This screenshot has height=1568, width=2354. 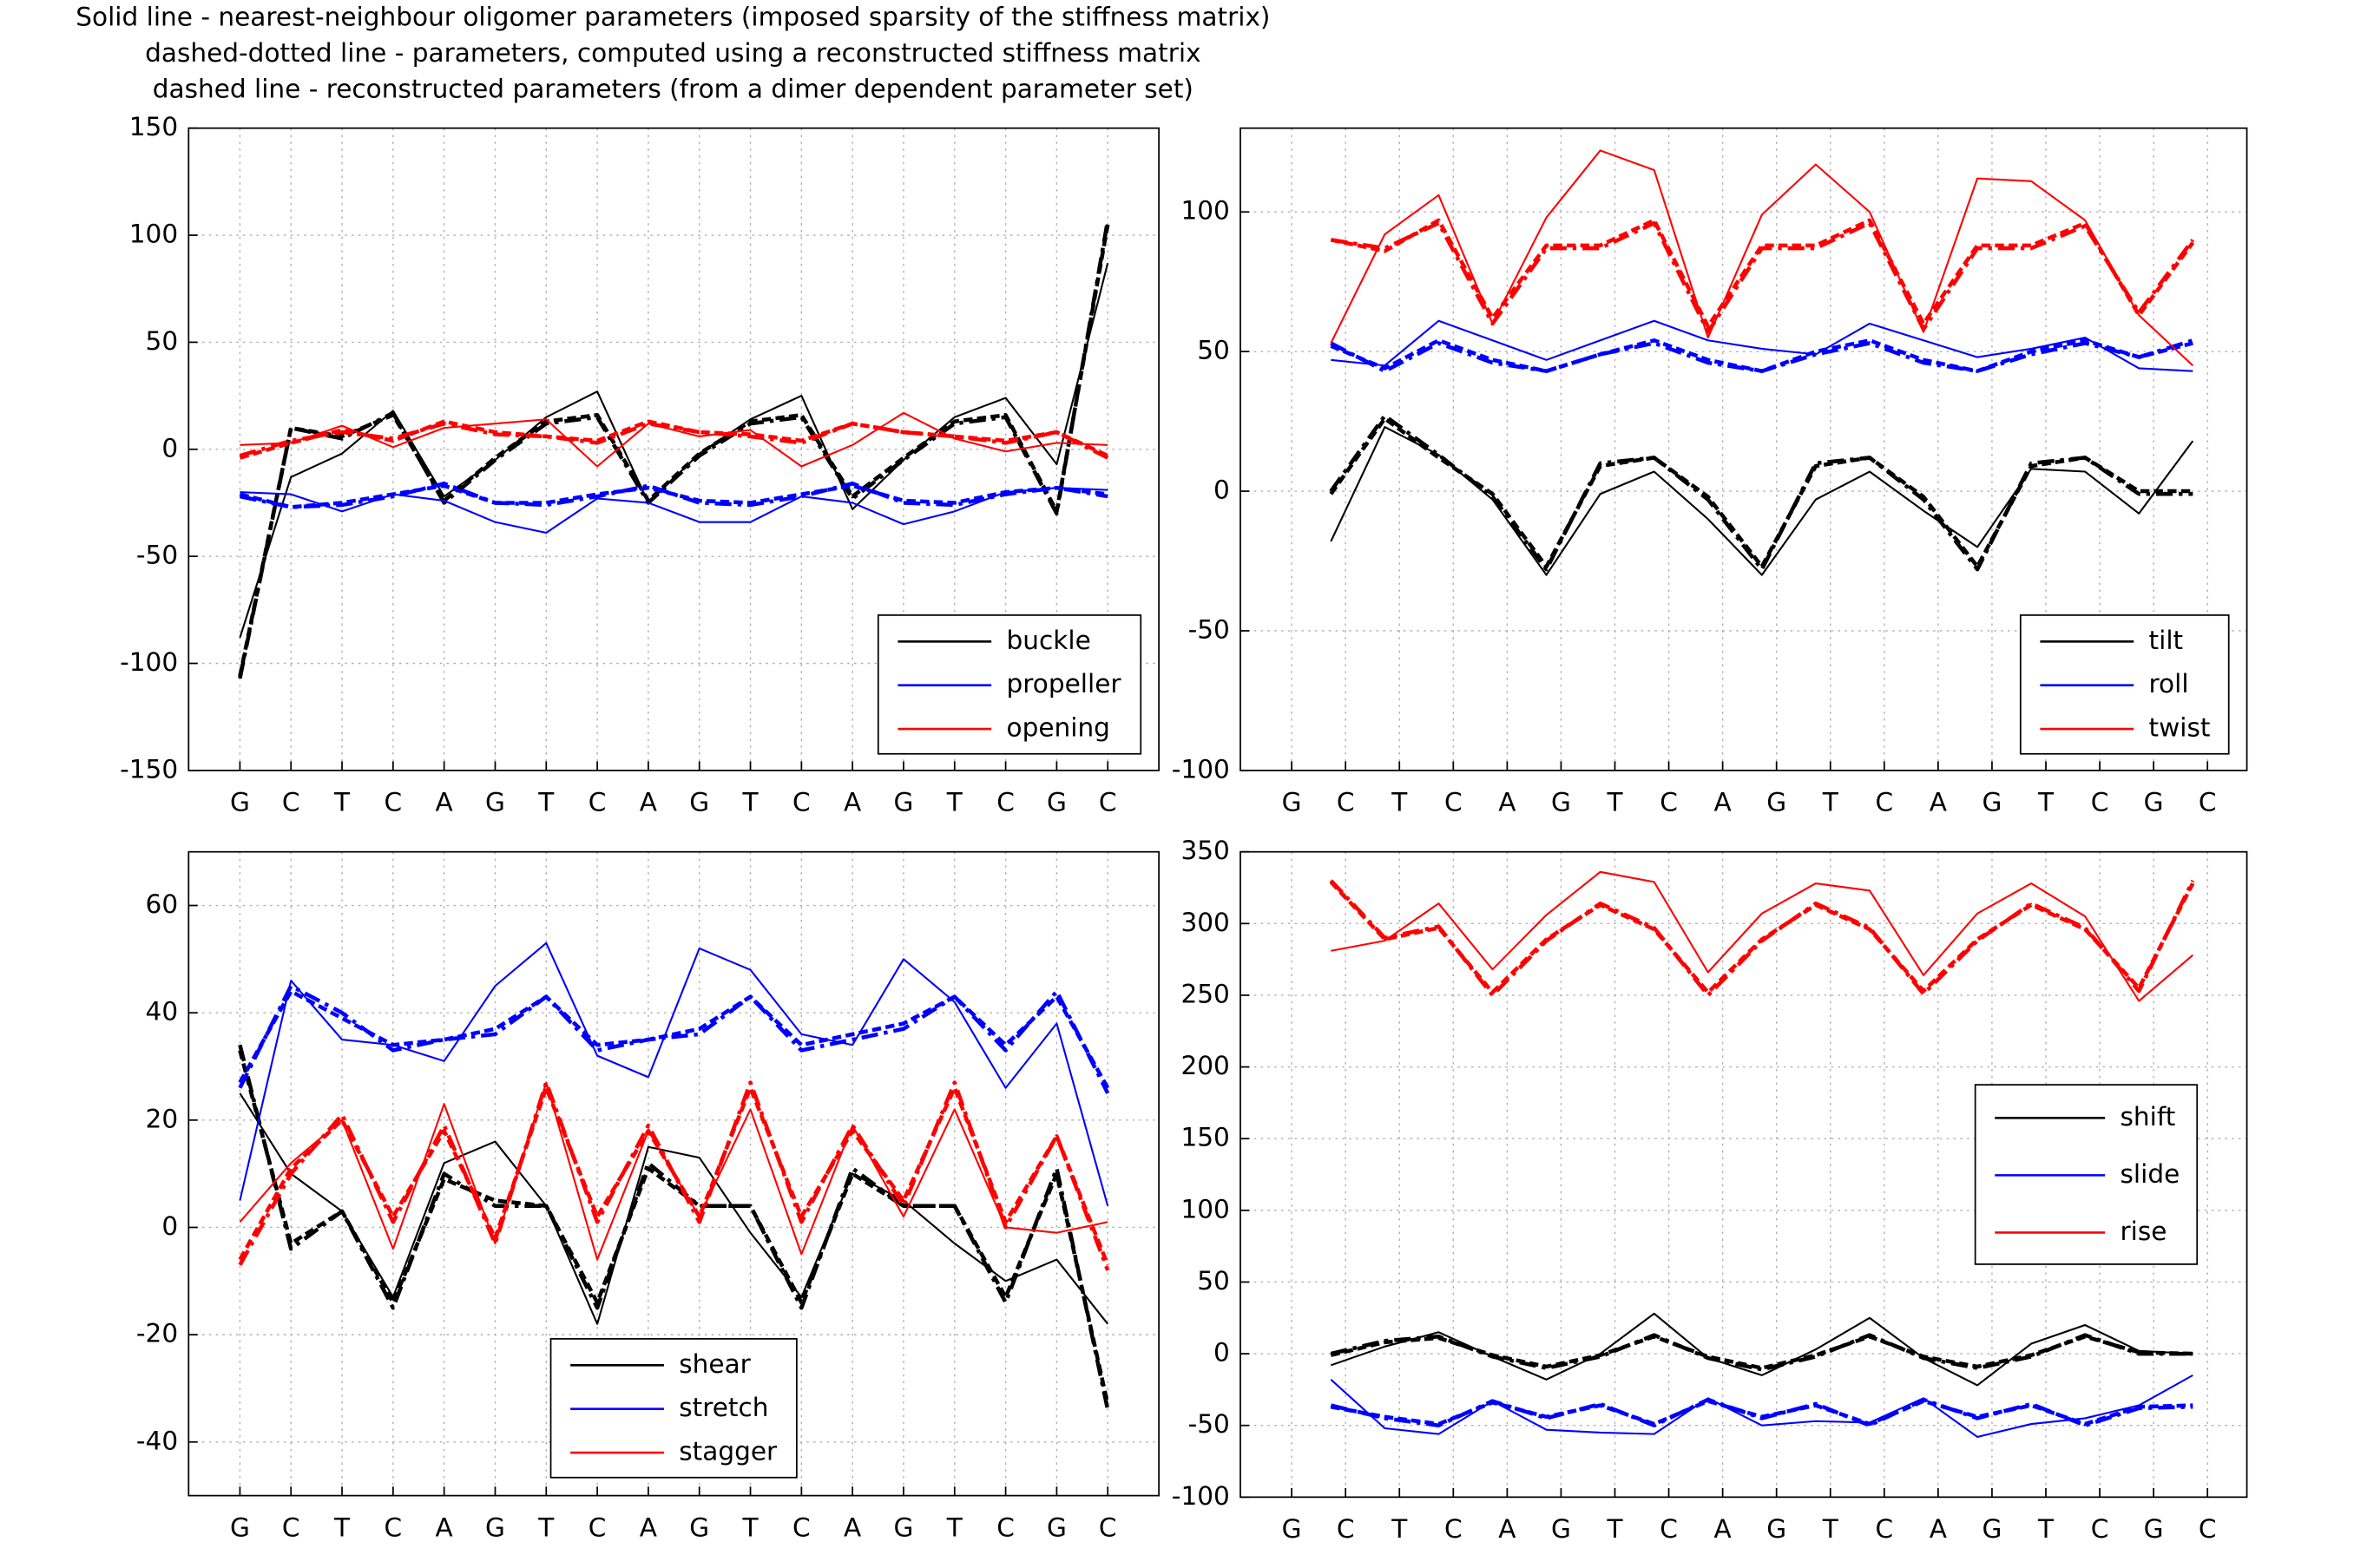 I want to click on legend-label: opening, so click(x=1058, y=728).